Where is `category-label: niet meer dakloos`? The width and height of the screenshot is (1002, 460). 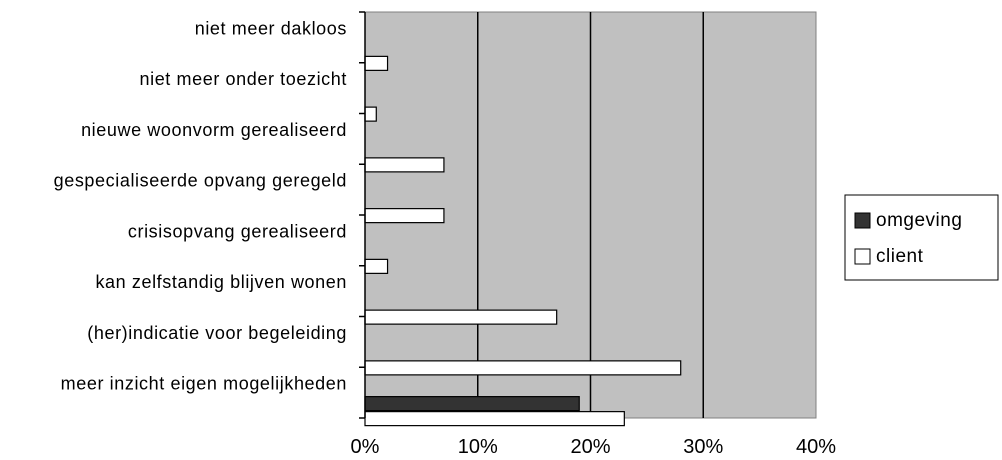
category-label: niet meer dakloos is located at coordinates (271, 28).